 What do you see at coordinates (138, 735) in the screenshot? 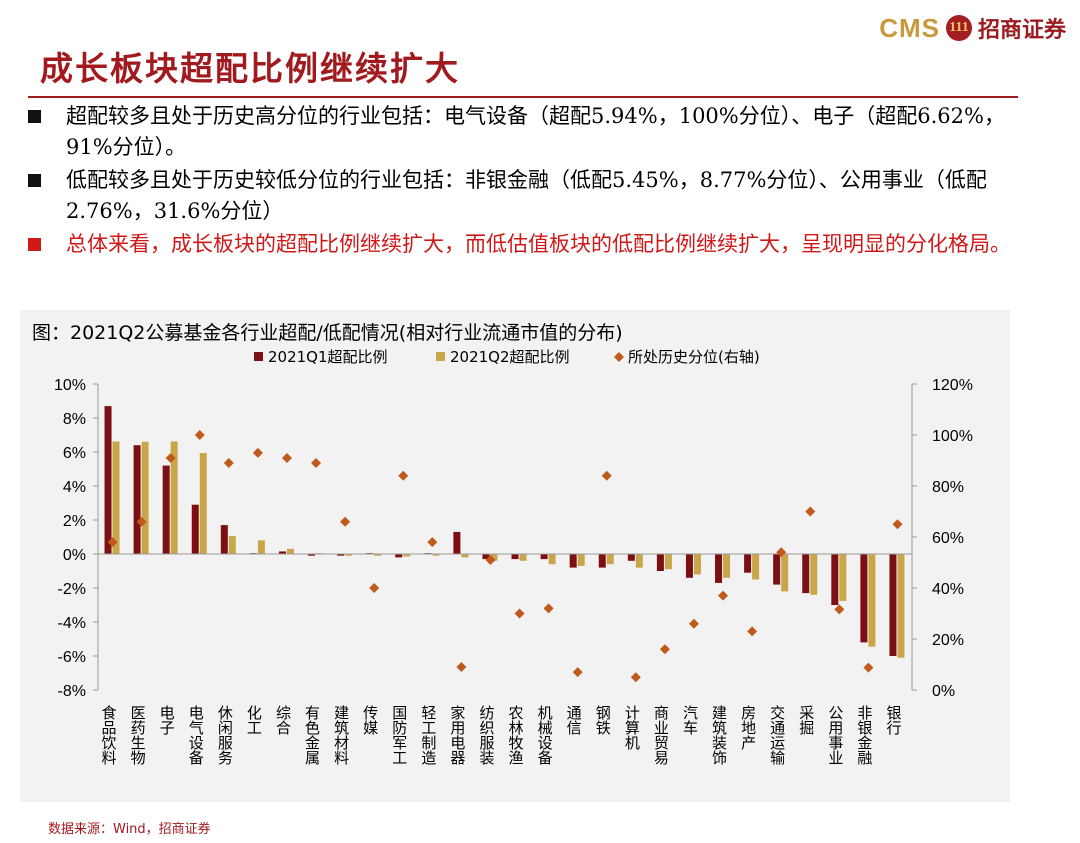
I see `category-label: 医药生物` at bounding box center [138, 735].